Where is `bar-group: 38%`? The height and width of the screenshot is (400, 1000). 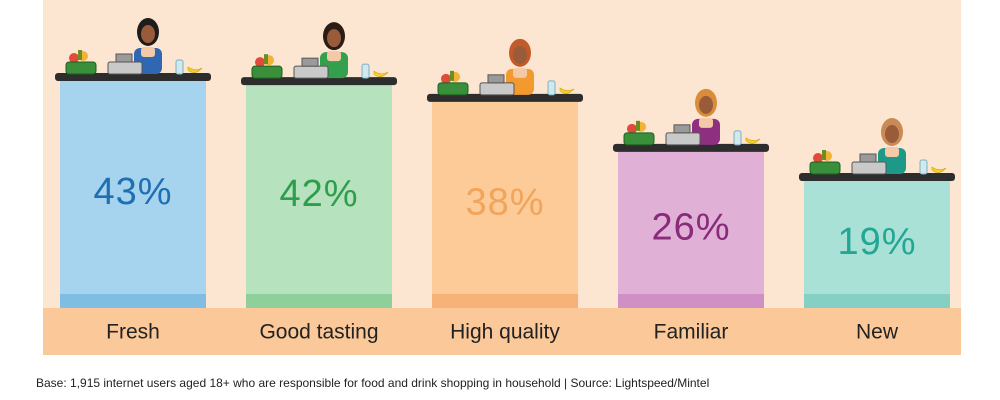
bar-group: 38% is located at coordinates (505, 173).